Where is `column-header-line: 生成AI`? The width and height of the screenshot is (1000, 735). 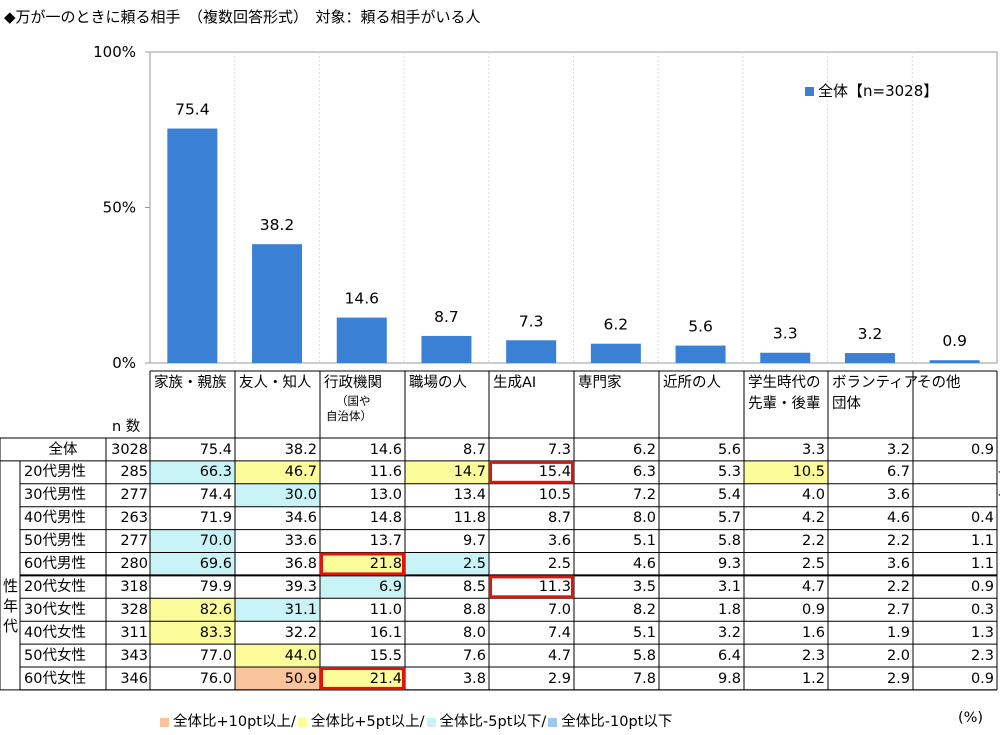 column-header-line: 生成AI is located at coordinates (515, 383).